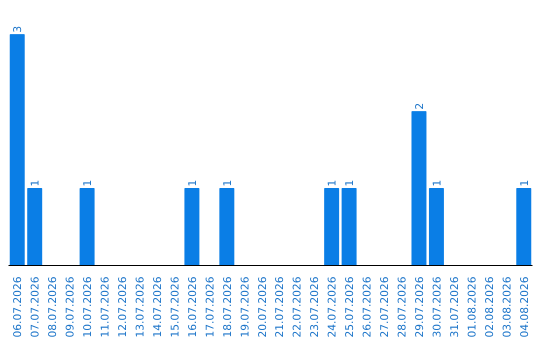 The image size is (540, 340). What do you see at coordinates (227, 307) in the screenshot?
I see `x-tick-label: 18.07.2026` at bounding box center [227, 307].